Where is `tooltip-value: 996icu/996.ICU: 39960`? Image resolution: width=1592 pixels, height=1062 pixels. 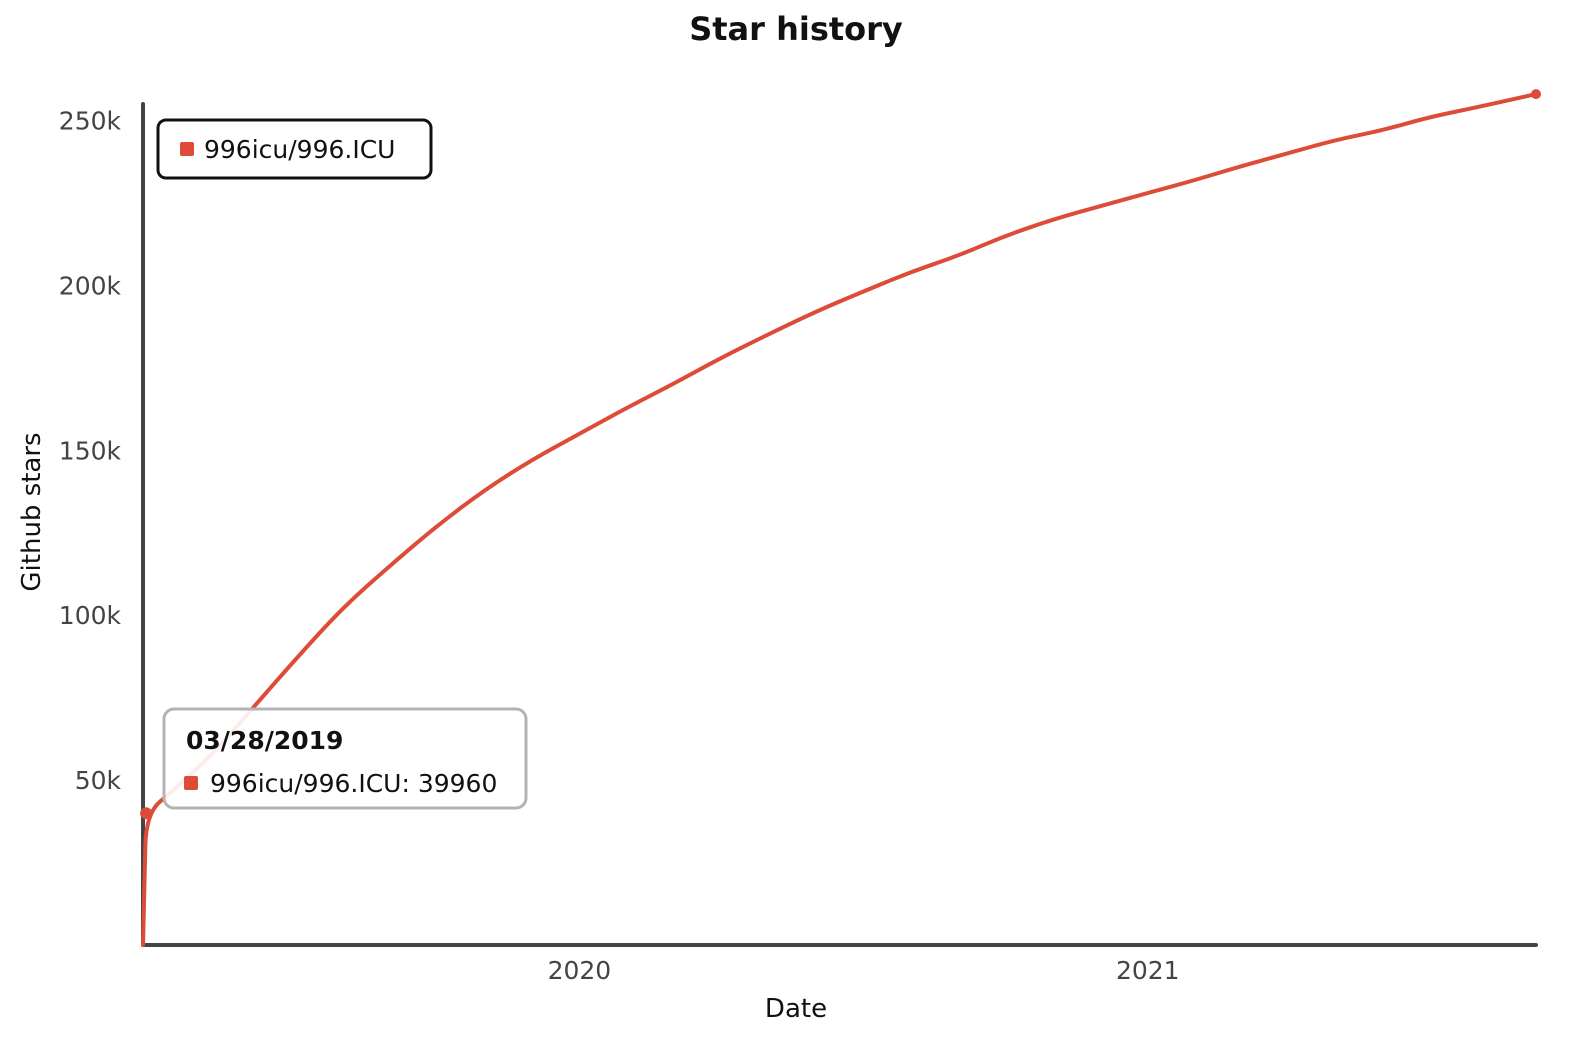
tooltip-value: 996icu/996.ICU: 39960 is located at coordinates (353, 783).